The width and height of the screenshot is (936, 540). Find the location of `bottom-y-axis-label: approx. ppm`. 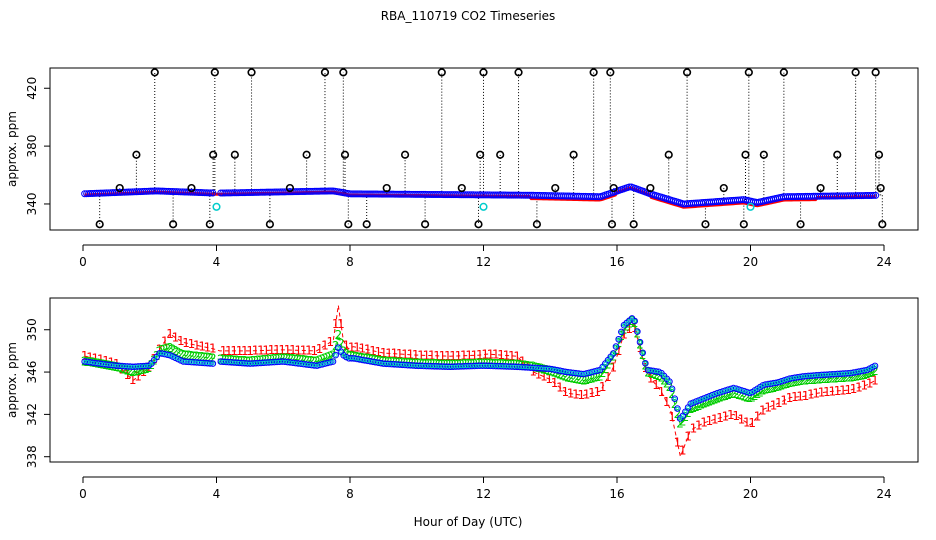

bottom-y-axis-label: approx. ppm is located at coordinates (12, 380).